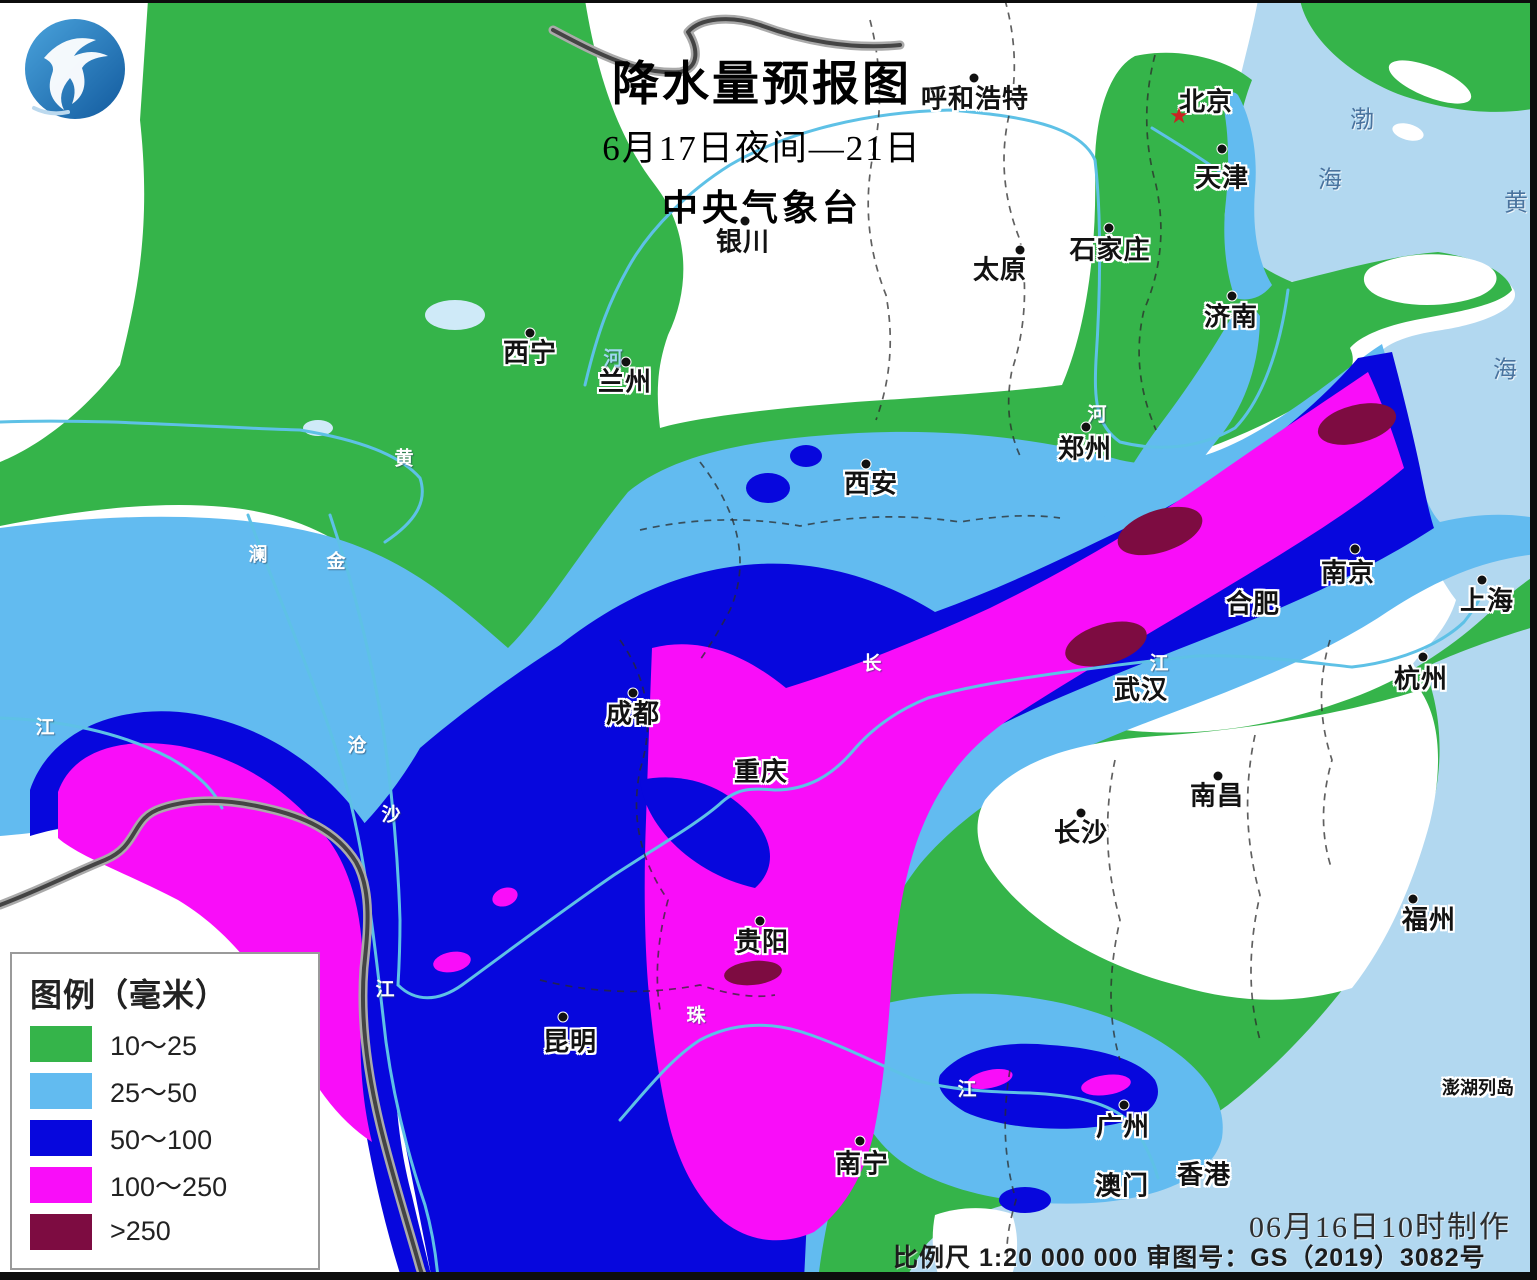 The image size is (1537, 1280). I want to click on city-label-成都: 成都, so click(633, 713).